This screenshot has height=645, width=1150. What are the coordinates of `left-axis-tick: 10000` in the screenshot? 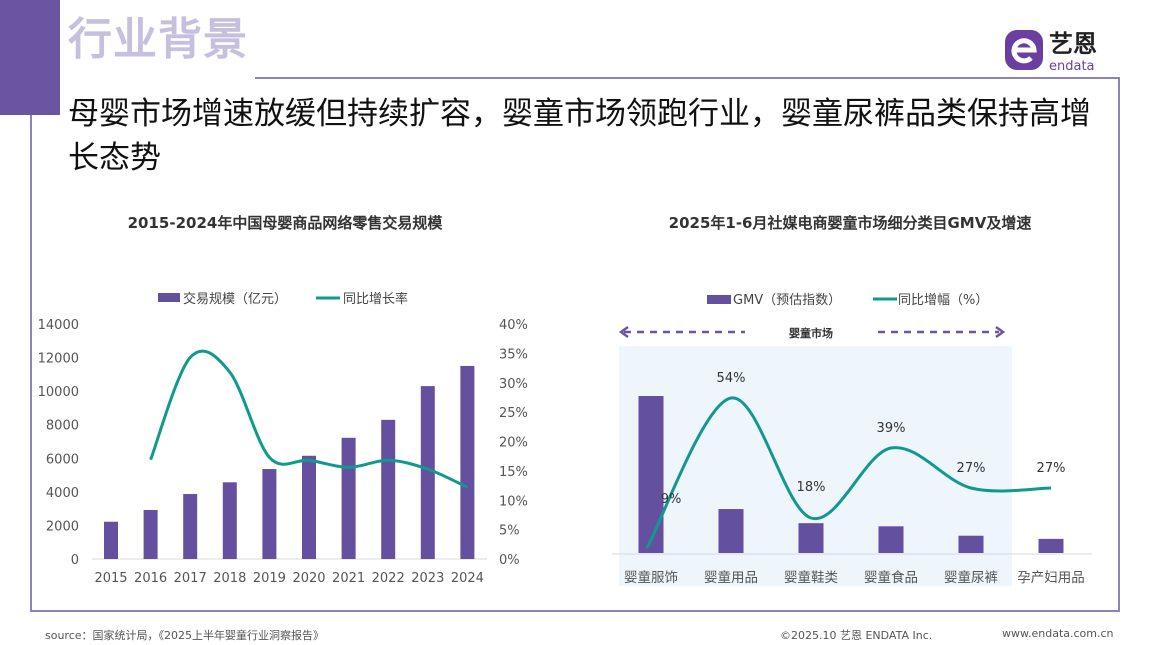 It's located at (58, 392).